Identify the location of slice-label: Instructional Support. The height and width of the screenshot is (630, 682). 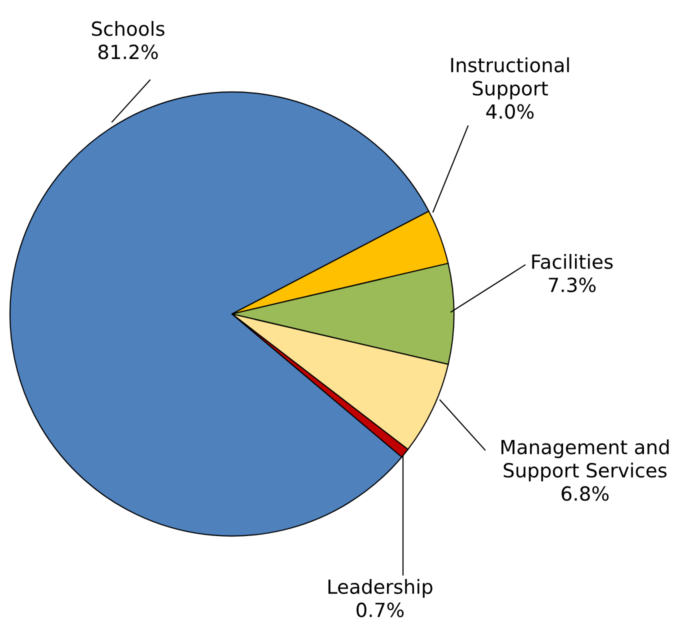
(510, 78).